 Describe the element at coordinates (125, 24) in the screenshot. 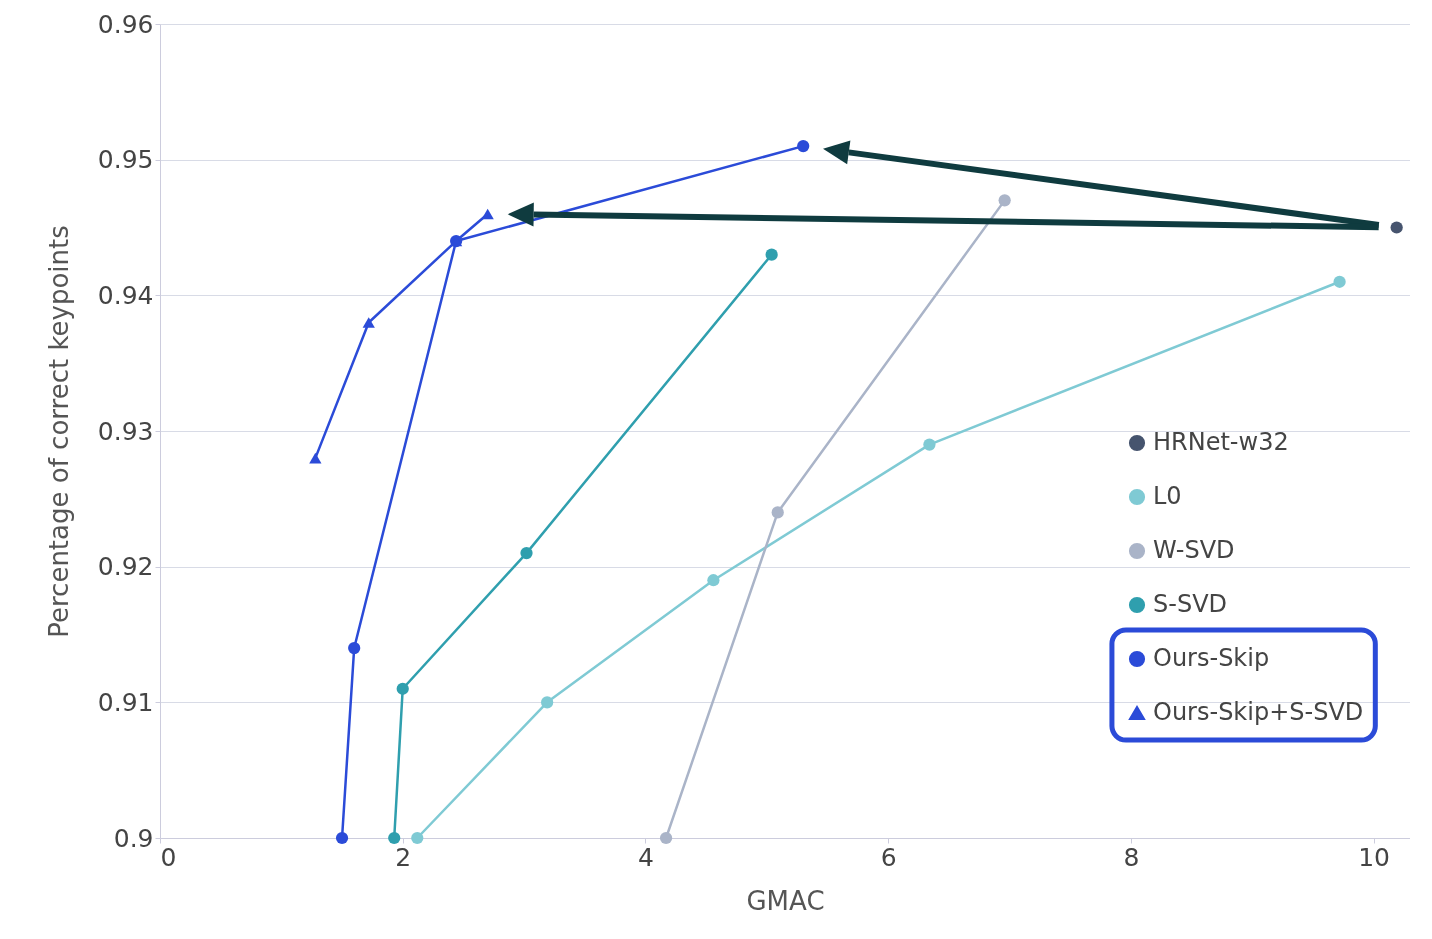

I see `y-tick-label: 0.96` at that location.